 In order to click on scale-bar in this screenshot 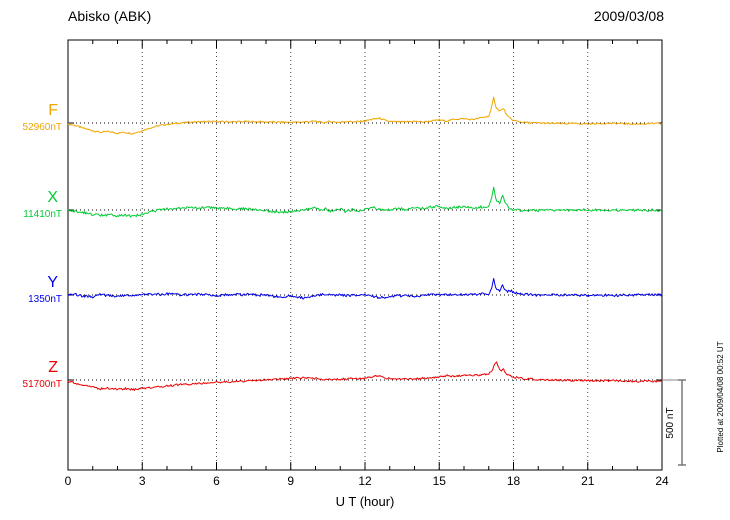, I will do `click(674, 422)`.